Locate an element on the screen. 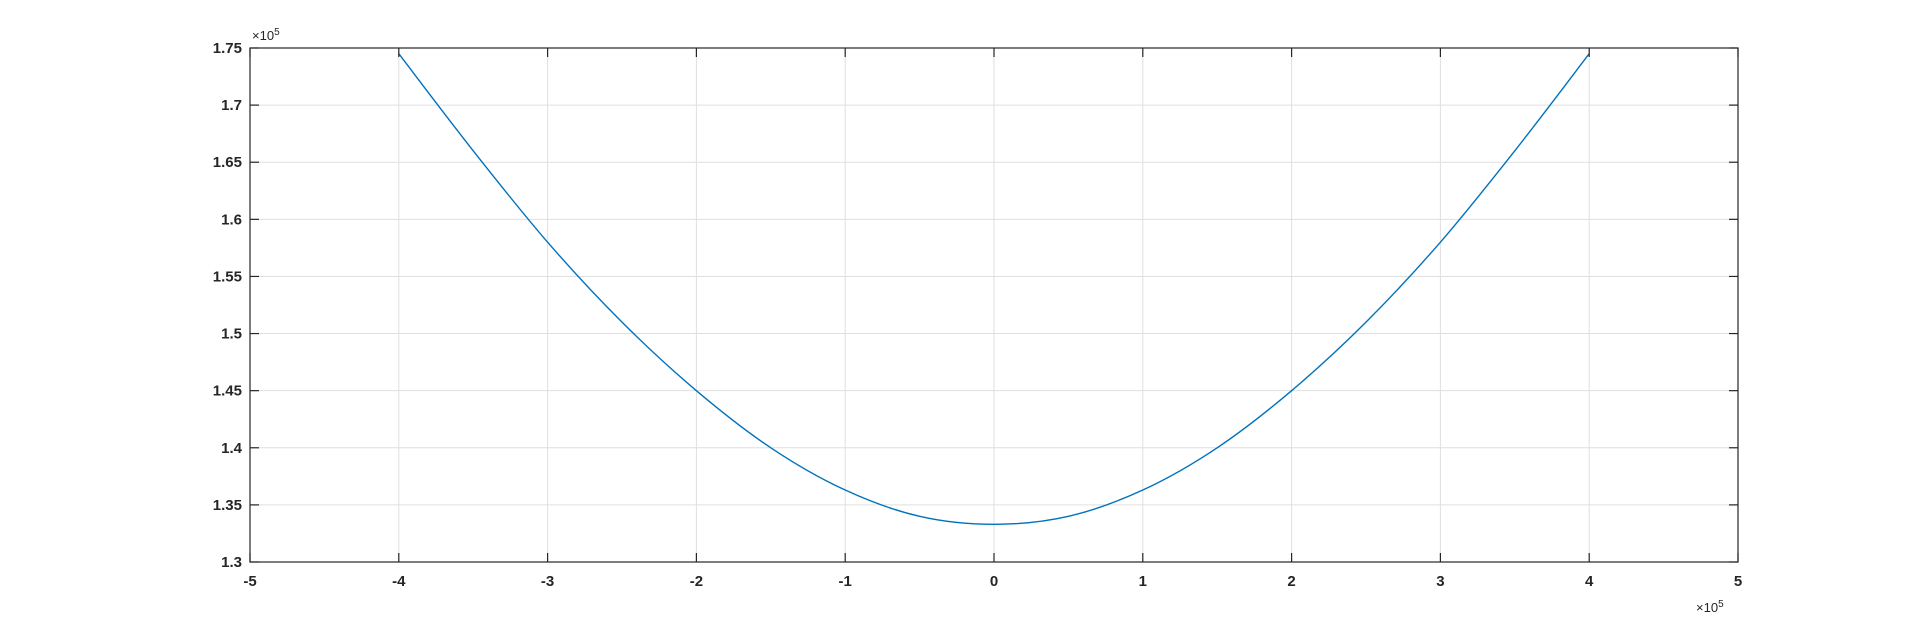 The image size is (1920, 630). y-tick-label: 1.45 is located at coordinates (227, 391).